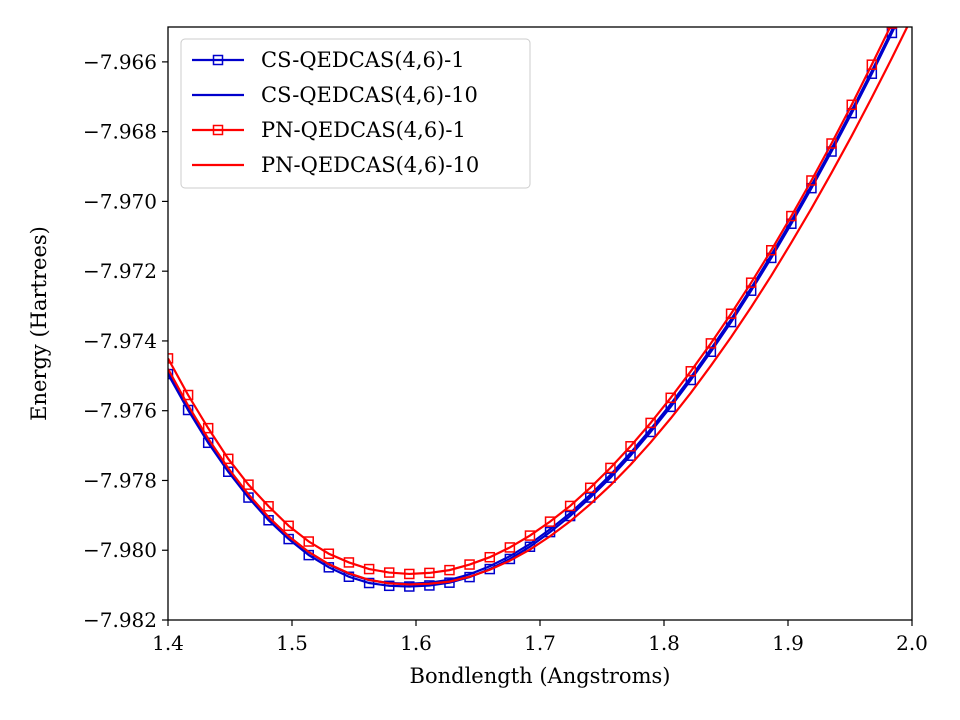 This screenshot has height=720, width=960. Describe the element at coordinates (664, 643) in the screenshot. I see `x-tick-label: 1.8` at that location.